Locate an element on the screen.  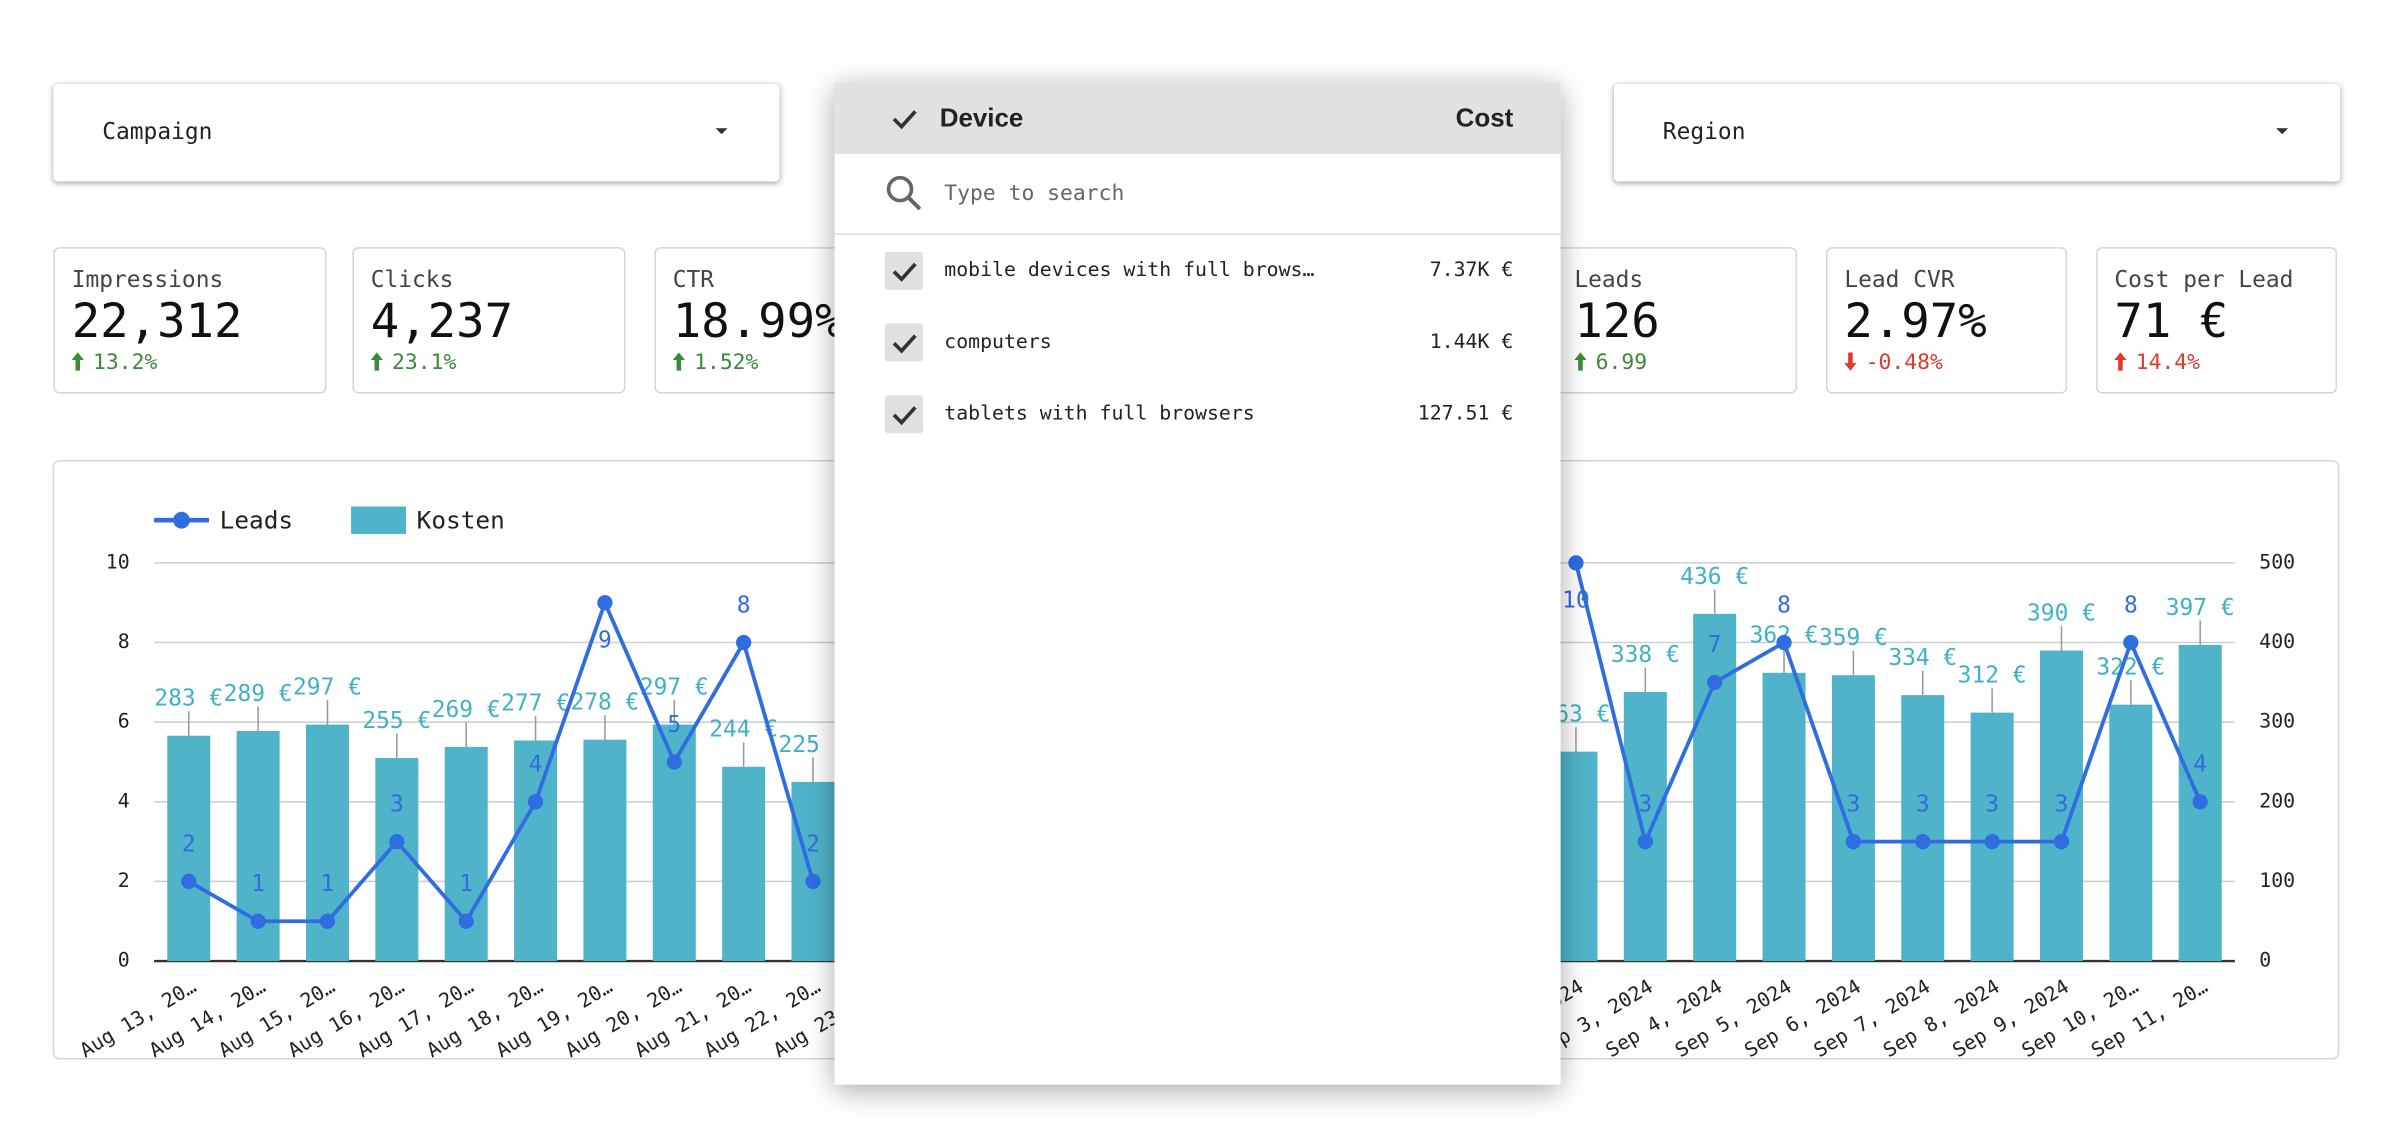
point-value-label: 7 is located at coordinates (1715, 645).